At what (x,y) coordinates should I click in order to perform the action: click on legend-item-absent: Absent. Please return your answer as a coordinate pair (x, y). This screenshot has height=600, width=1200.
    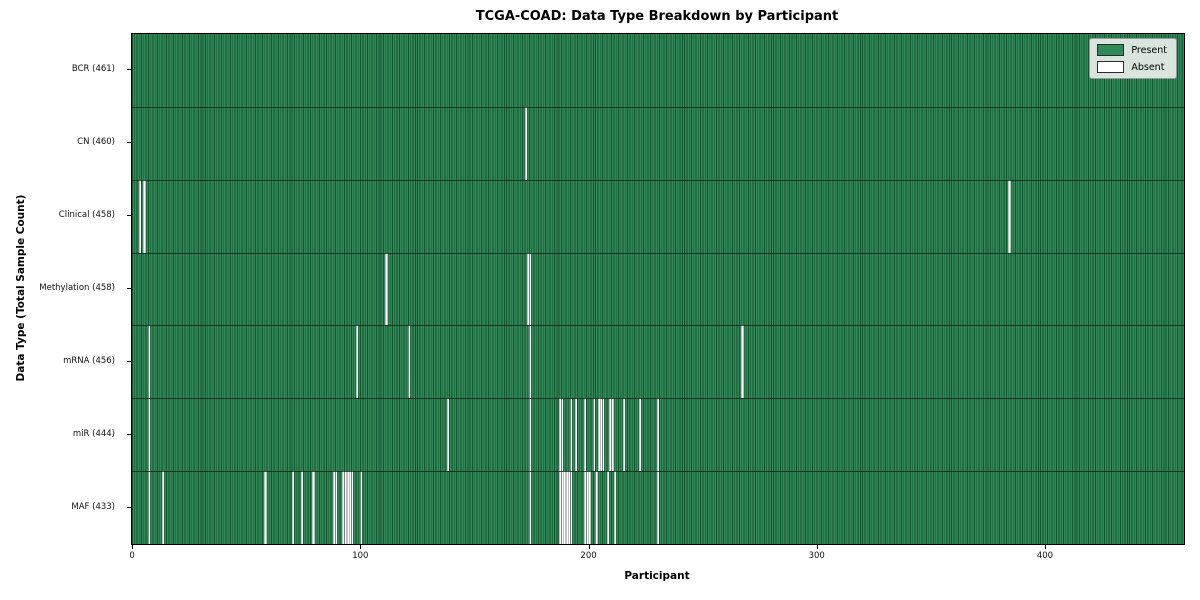
    Looking at the image, I should click on (1132, 67).